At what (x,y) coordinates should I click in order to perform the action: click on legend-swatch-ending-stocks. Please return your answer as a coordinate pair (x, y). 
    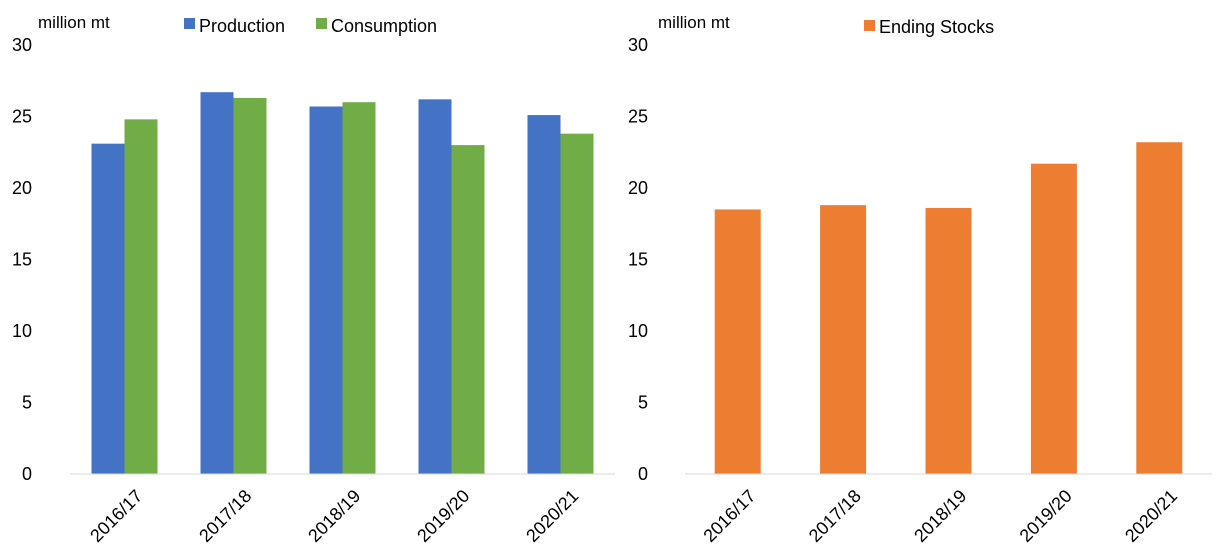
    Looking at the image, I should click on (869, 25).